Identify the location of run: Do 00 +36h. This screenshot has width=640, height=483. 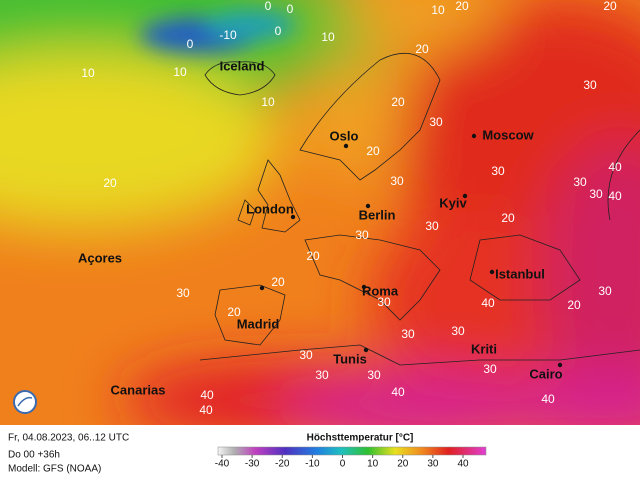
(34, 455).